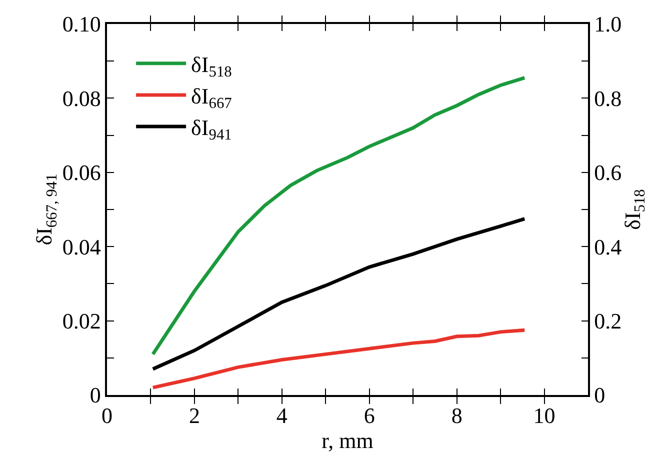 The width and height of the screenshot is (669, 456). Describe the element at coordinates (456, 415) in the screenshot. I see `x-tick-label: 8` at that location.